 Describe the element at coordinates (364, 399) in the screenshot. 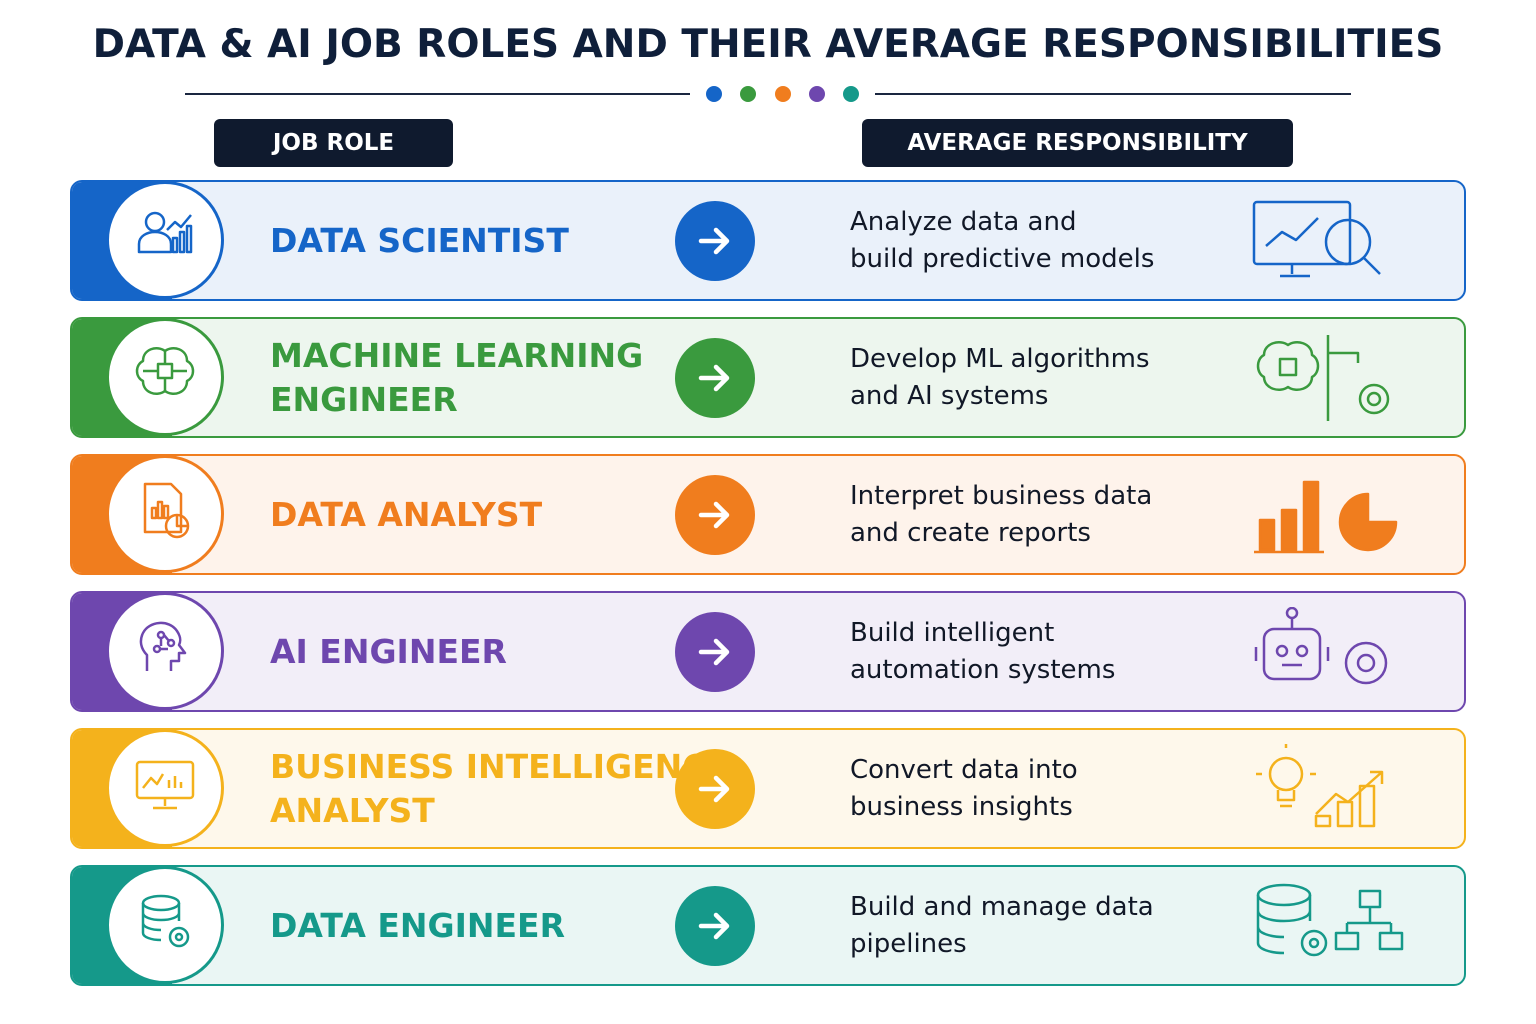

I see `role-line: ENGINEER` at that location.